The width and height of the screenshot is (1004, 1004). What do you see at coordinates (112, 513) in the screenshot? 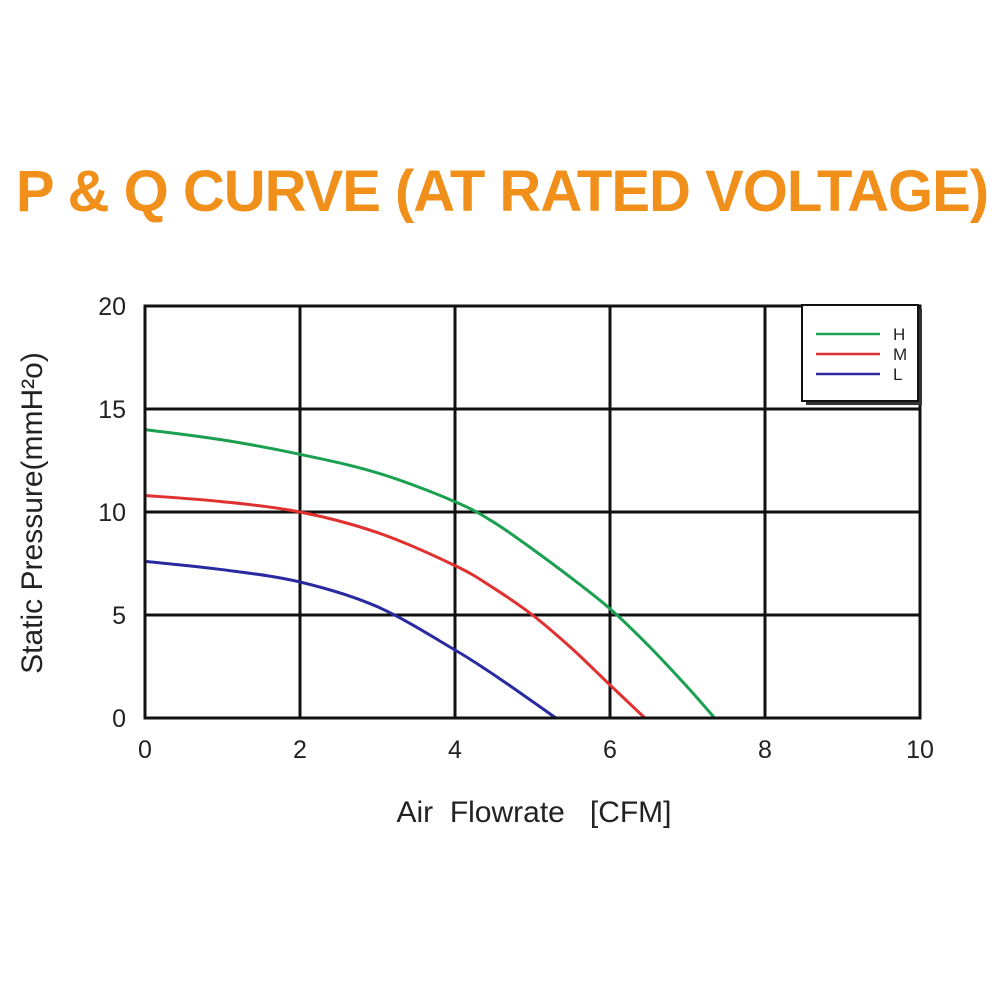
I see `y-tick-label: 10` at bounding box center [112, 513].